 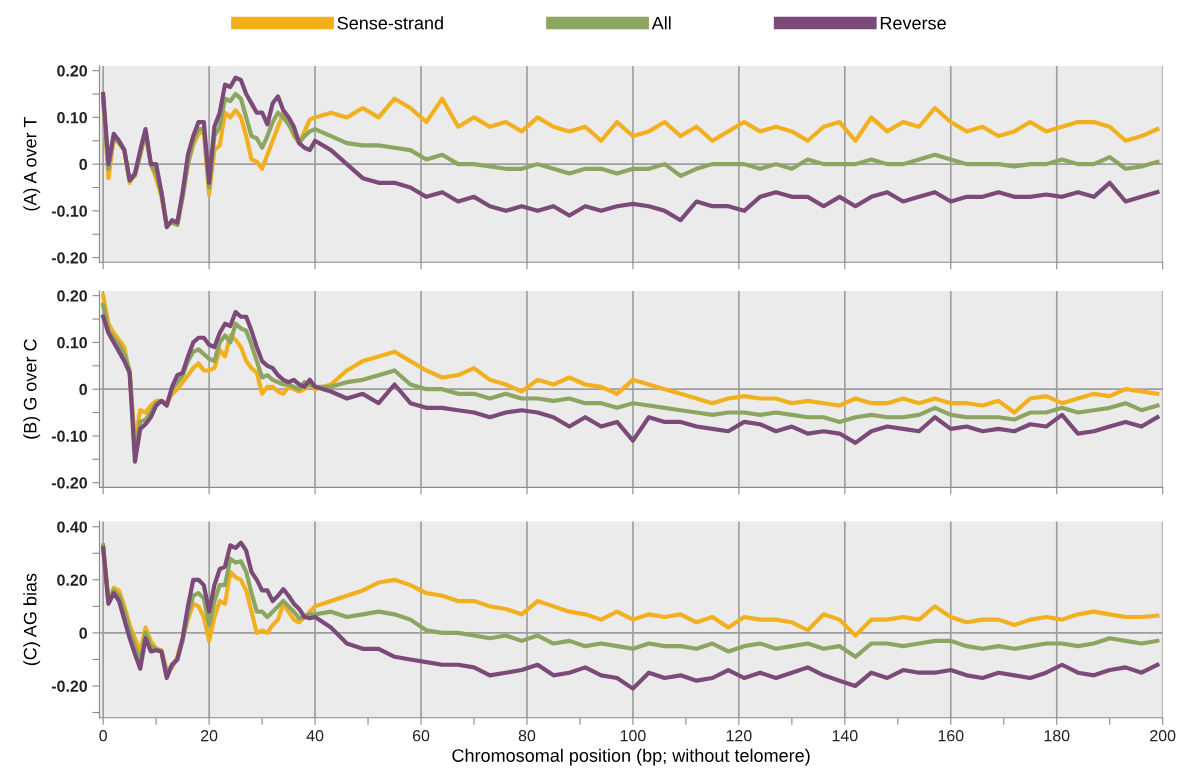 What do you see at coordinates (72, 527) in the screenshot?
I see `y-tick-label: 0.40` at bounding box center [72, 527].